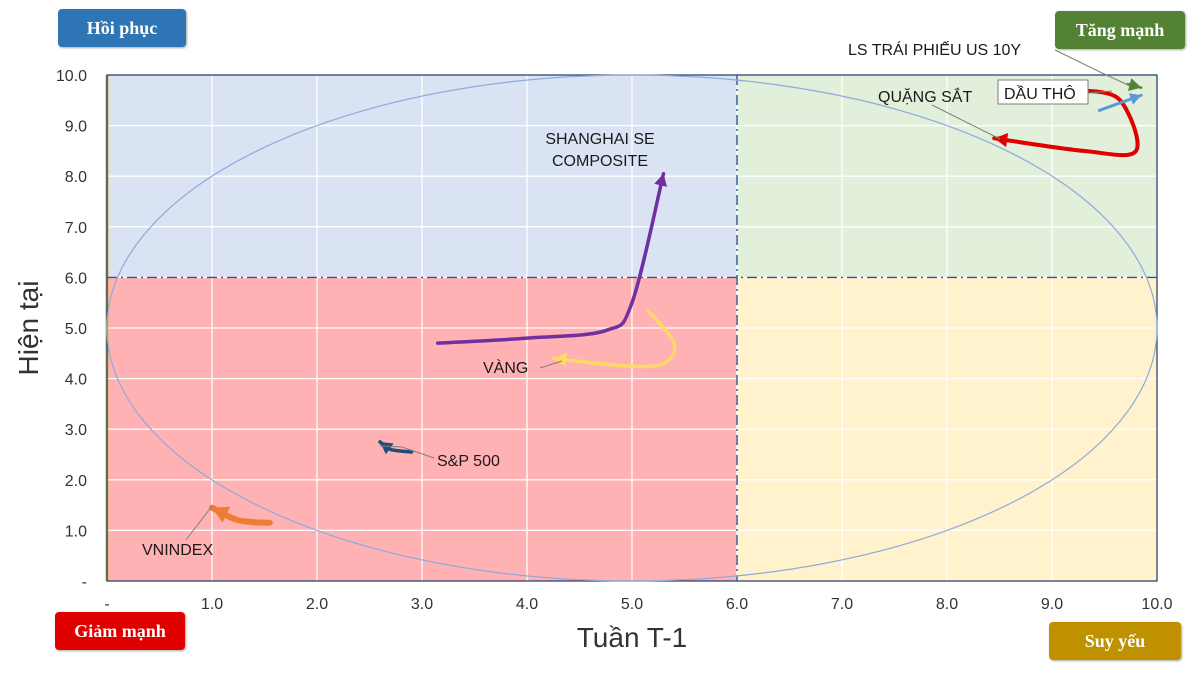 The width and height of the screenshot is (1200, 689). I want to click on label-quang-sat: QUẶNG SẮT, so click(925, 96).